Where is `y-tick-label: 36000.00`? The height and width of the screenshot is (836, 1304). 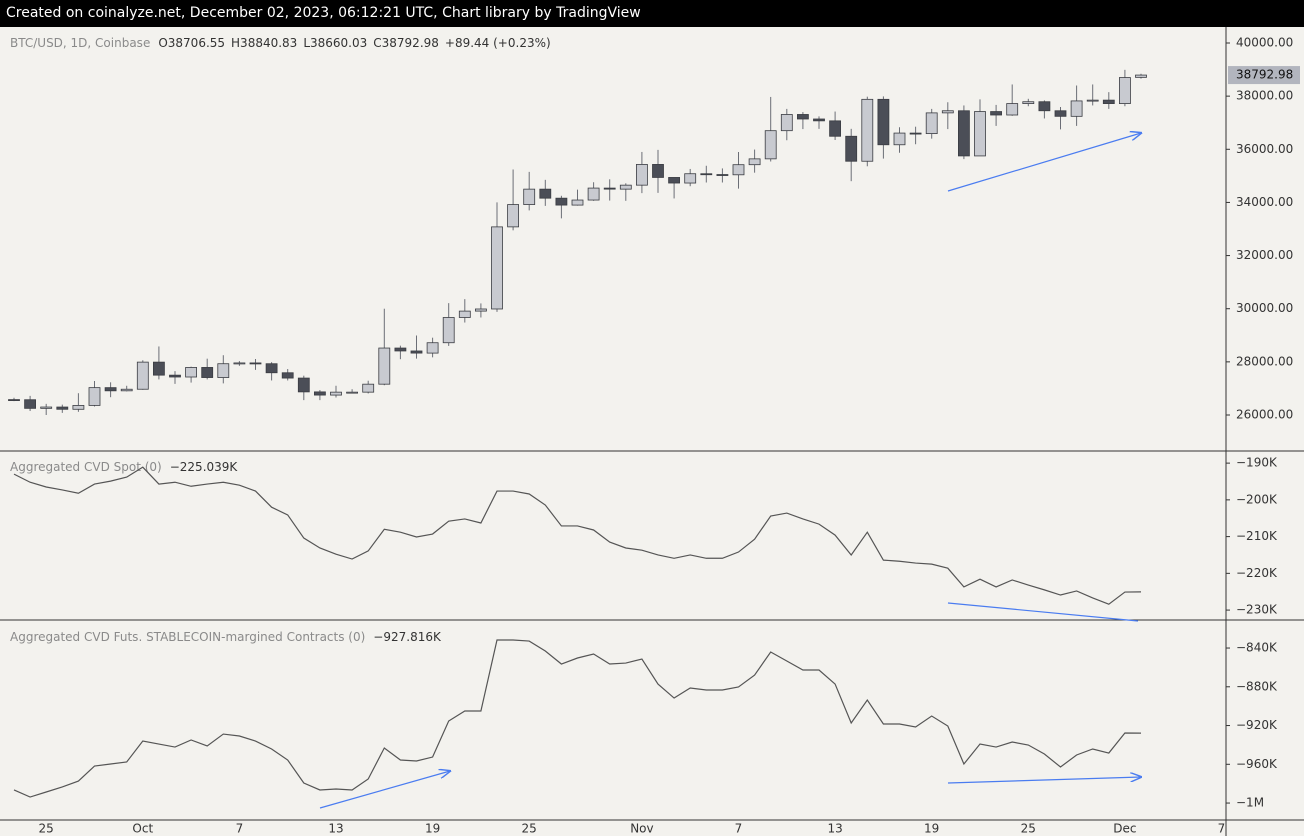
y-tick-label: 36000.00 is located at coordinates (1264, 149).